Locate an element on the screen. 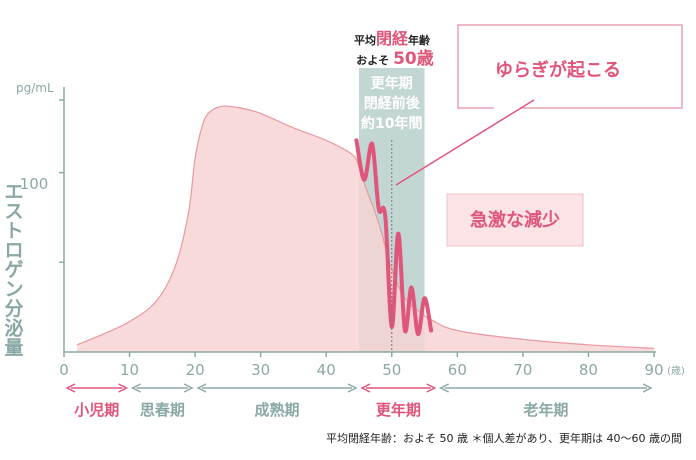  band-text-0: 更年期 is located at coordinates (392, 83).